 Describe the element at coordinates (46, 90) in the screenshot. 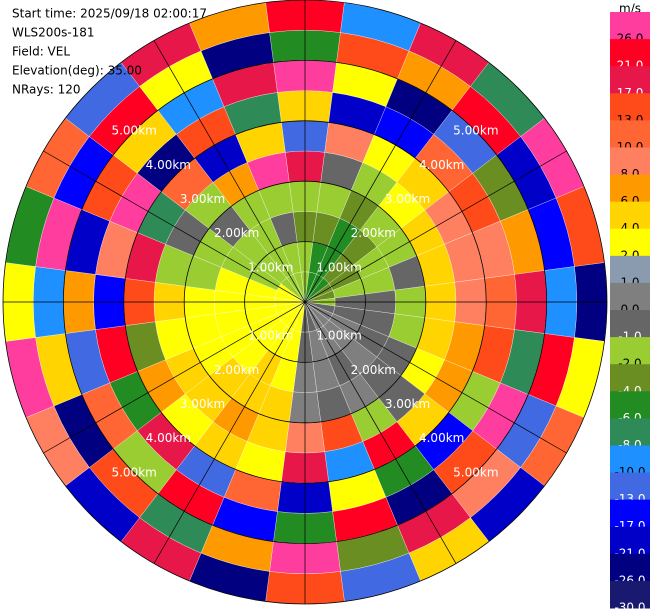

I see `header-line: NRays: 120` at that location.